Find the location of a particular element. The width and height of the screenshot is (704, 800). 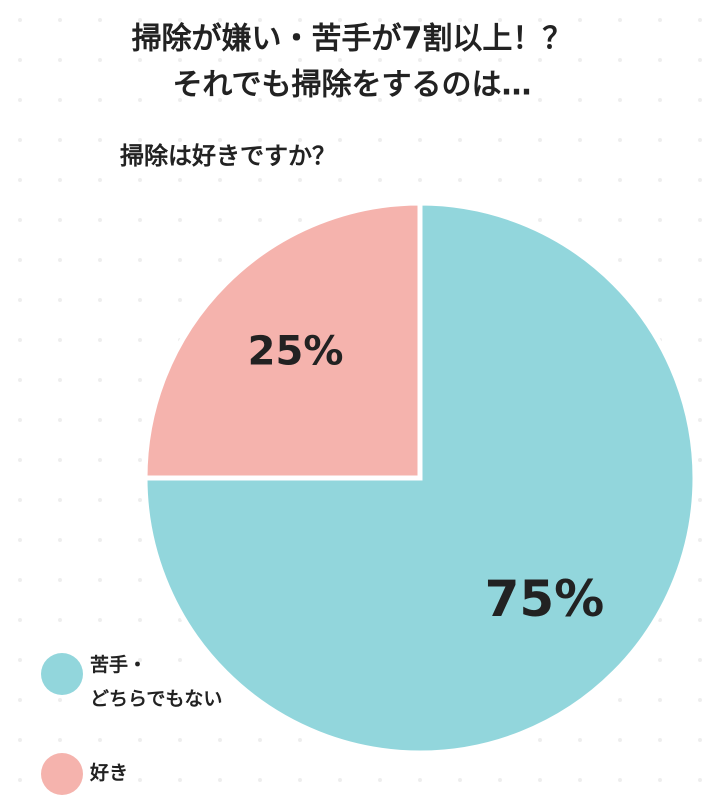

slice-label: 75% is located at coordinates (545, 599).